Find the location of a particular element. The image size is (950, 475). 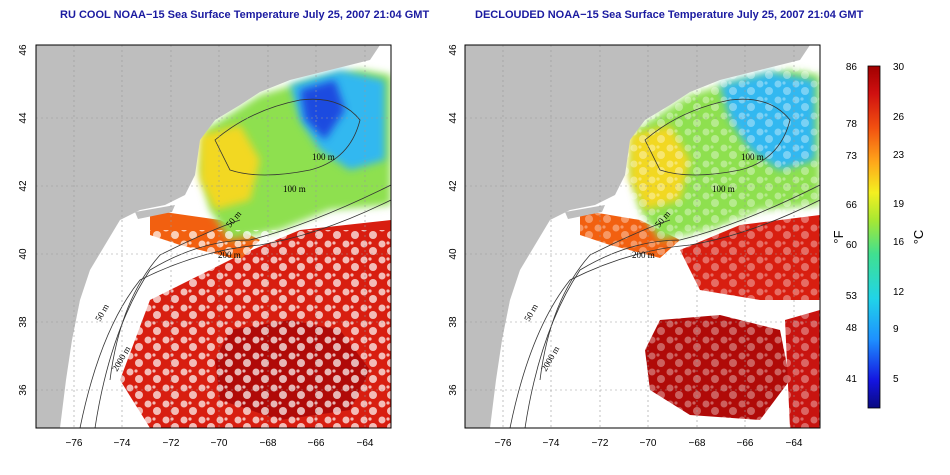

fahrenheit-tick: 66 is located at coordinates (852, 205).